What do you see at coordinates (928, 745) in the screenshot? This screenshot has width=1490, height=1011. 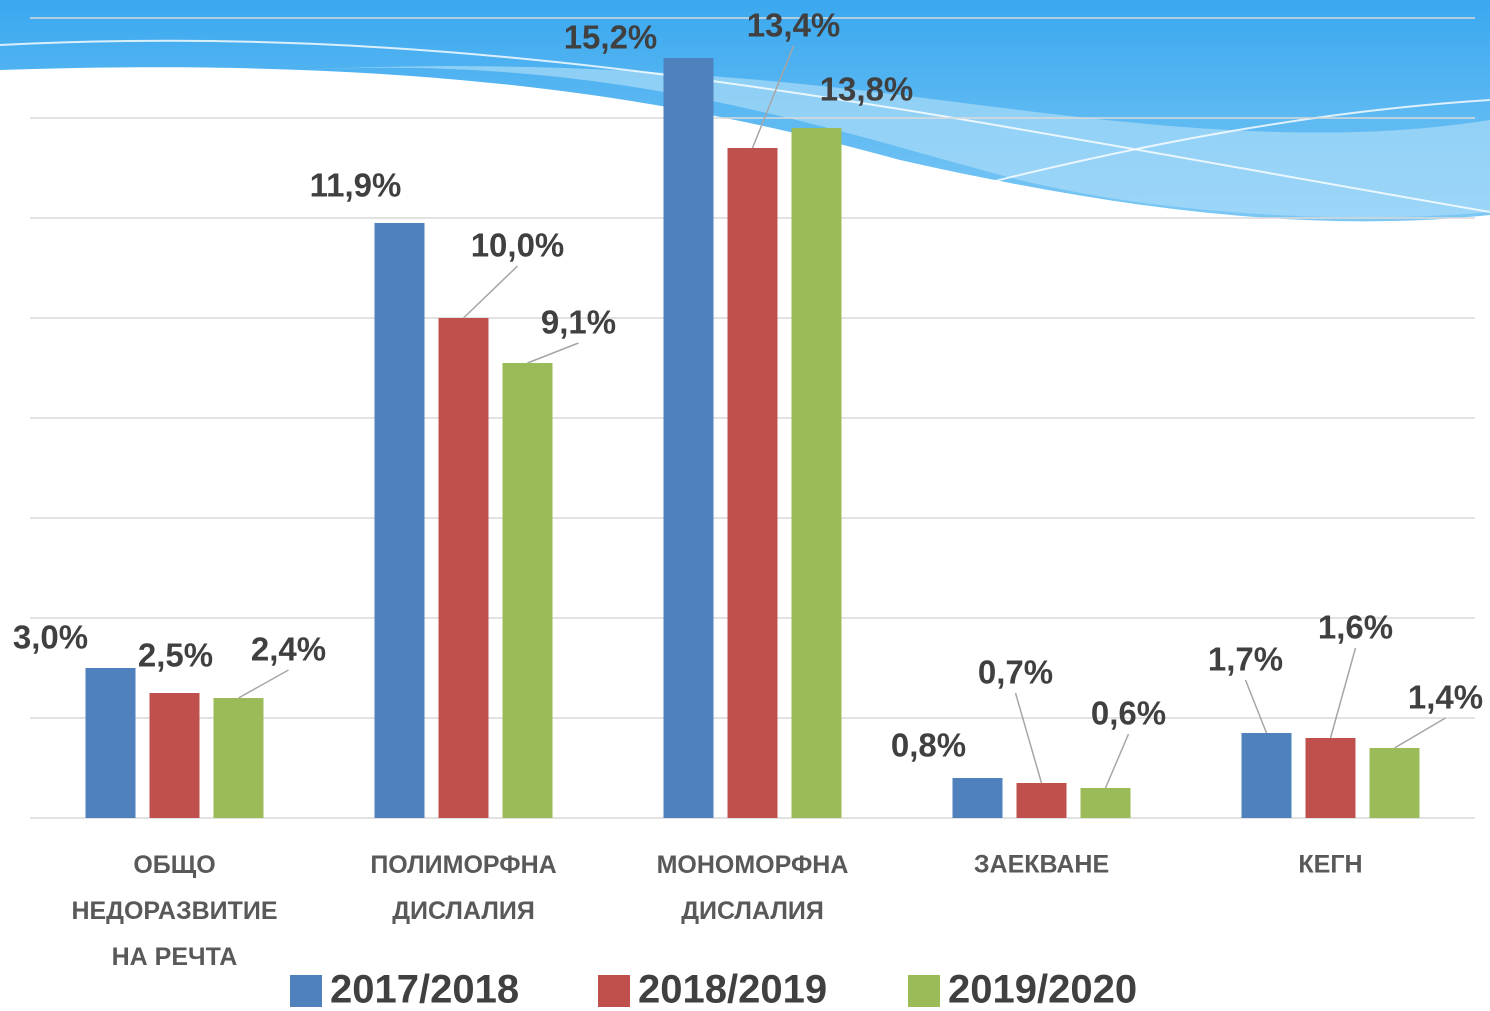 I see `data-label: 0,8%` at bounding box center [928, 745].